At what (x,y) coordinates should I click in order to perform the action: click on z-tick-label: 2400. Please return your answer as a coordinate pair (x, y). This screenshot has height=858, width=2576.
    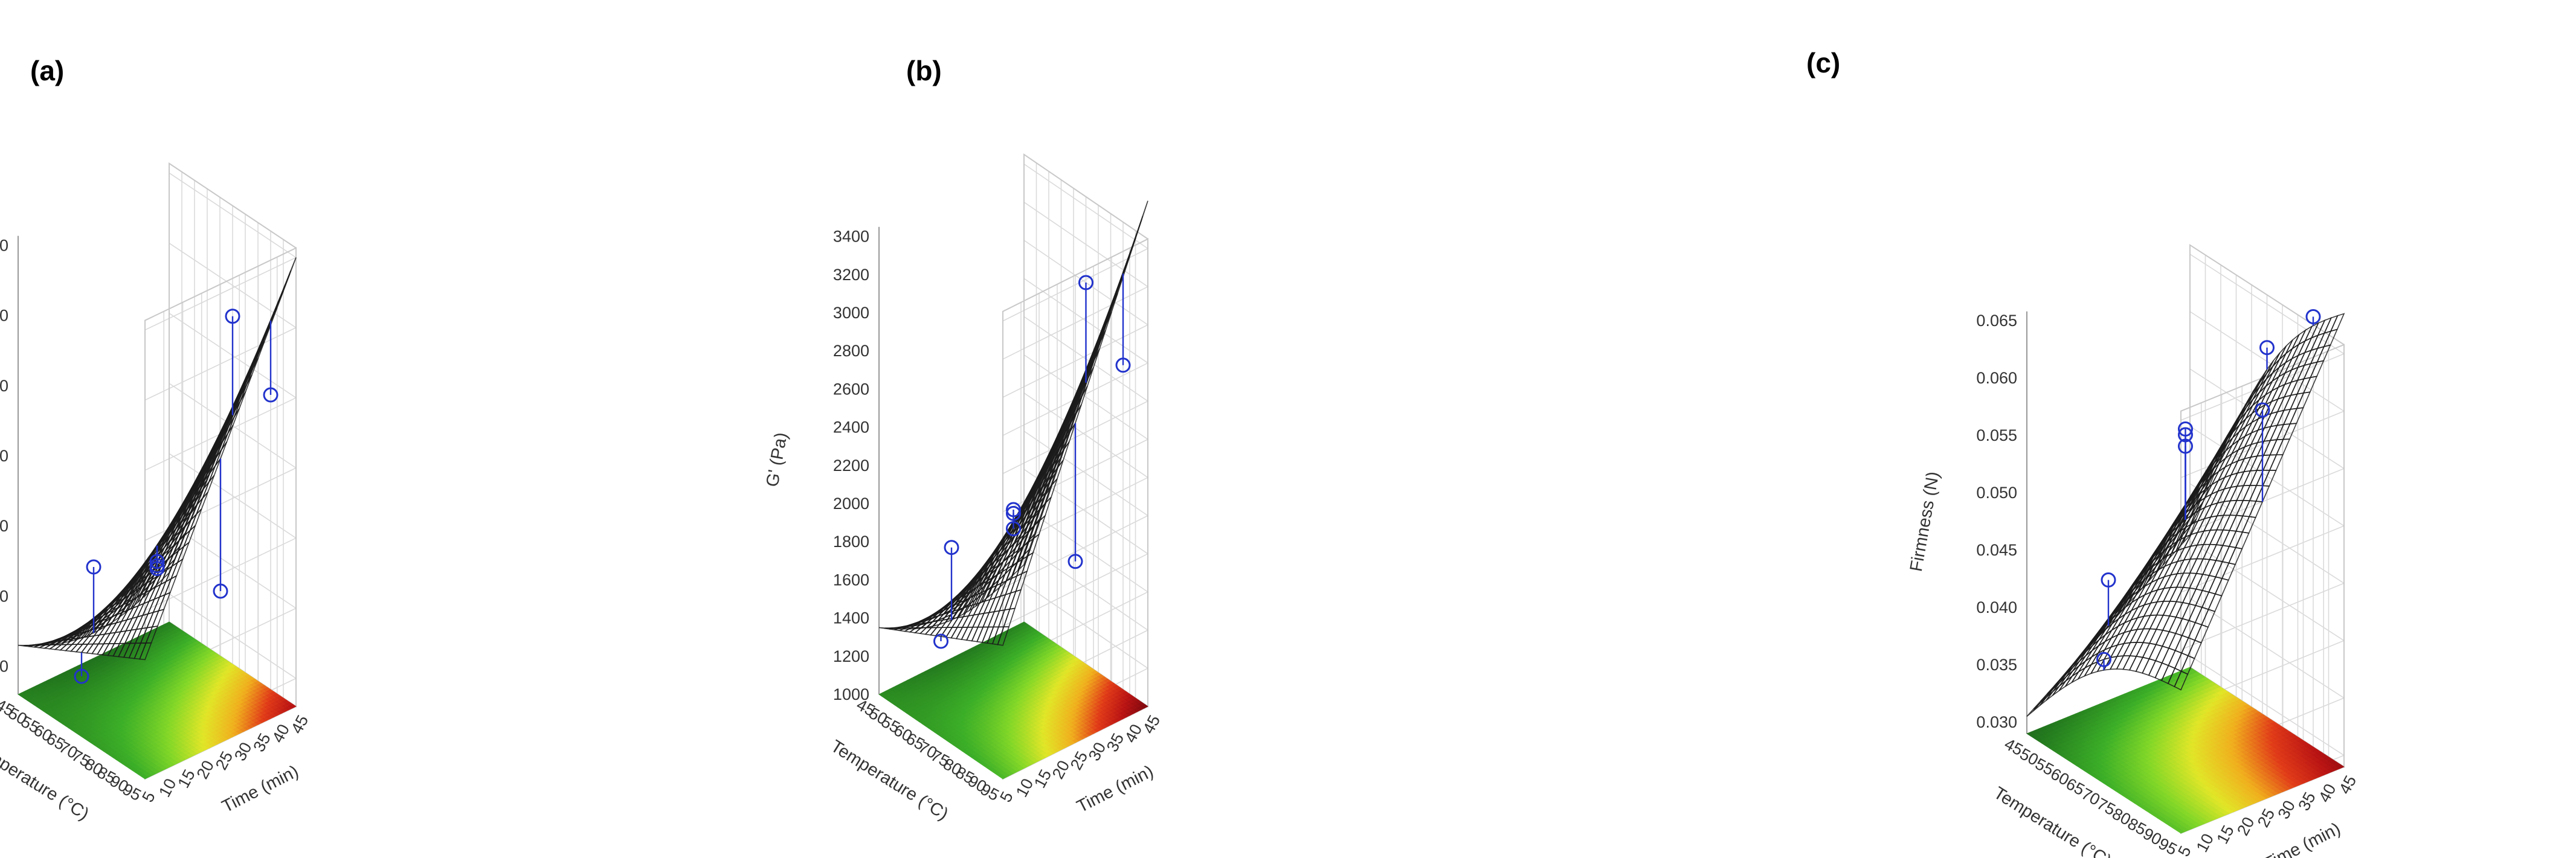
    Looking at the image, I should click on (851, 427).